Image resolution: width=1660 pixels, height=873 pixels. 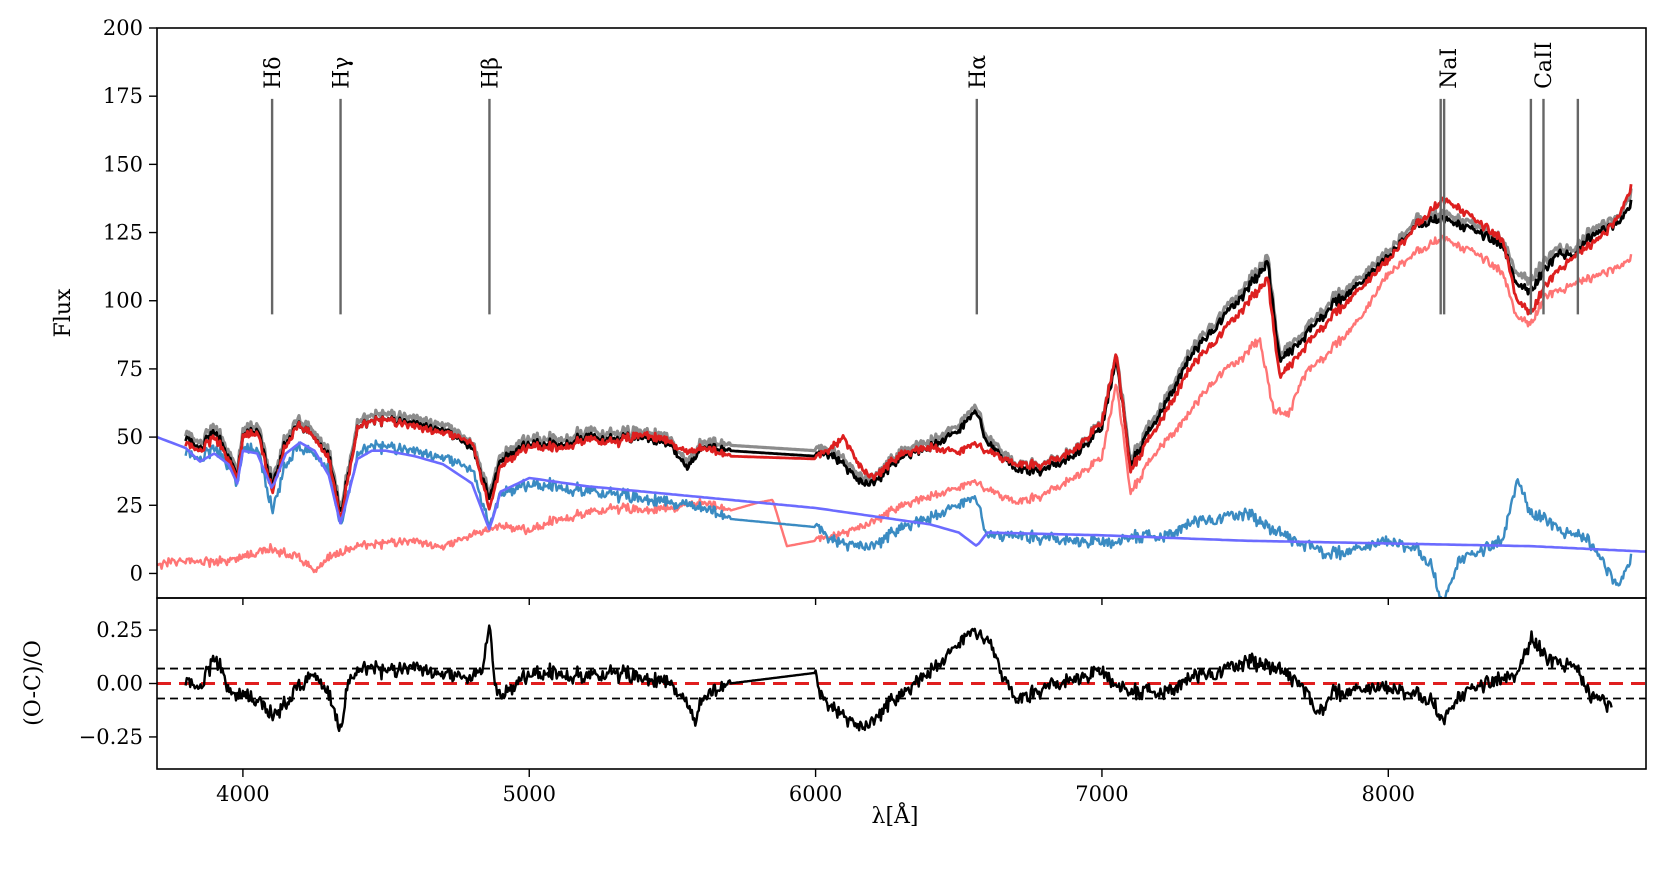 What do you see at coordinates (123, 96) in the screenshot?
I see `y-tick-label: 175` at bounding box center [123, 96].